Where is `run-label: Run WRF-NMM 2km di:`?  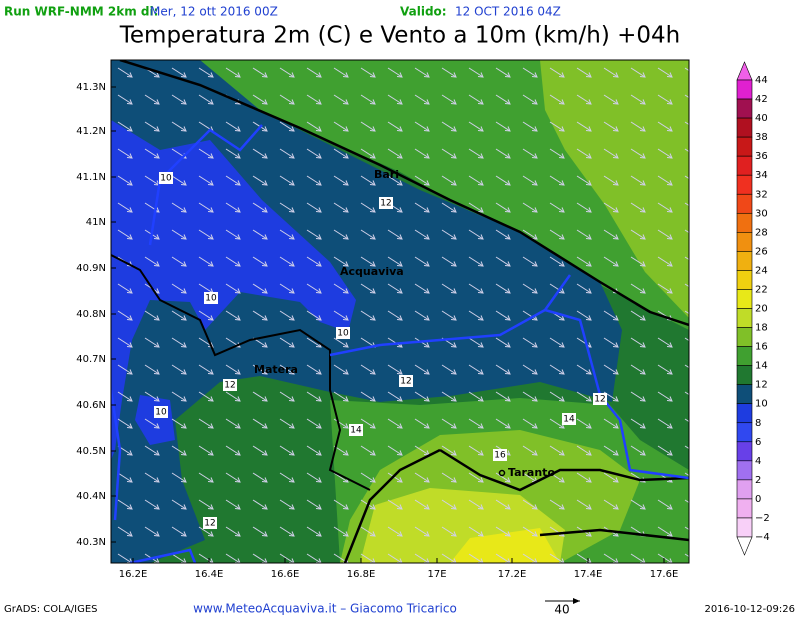
run-label: Run WRF-NMM 2km di: is located at coordinates (81, 12).